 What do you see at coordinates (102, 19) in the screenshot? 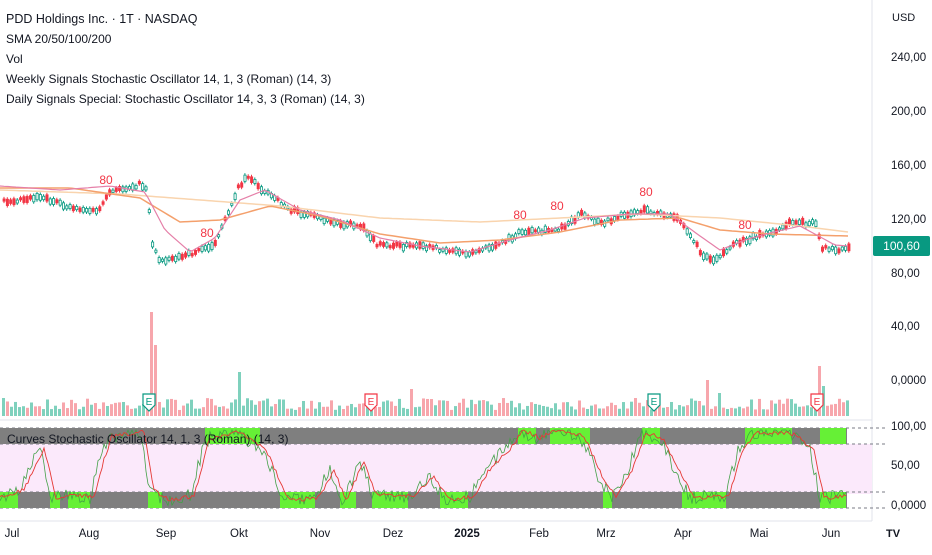
I see `symbol-title: PDD Holdings Inc. · 1T · NASDAQ` at bounding box center [102, 19].